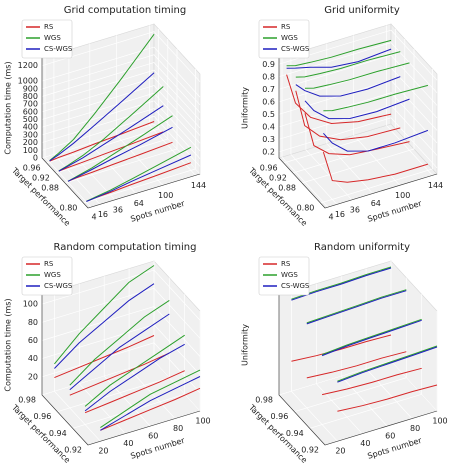 Image resolution: width=474 pixels, height=474 pixels. I want to click on z-tick-label: 60, so click(33, 340).